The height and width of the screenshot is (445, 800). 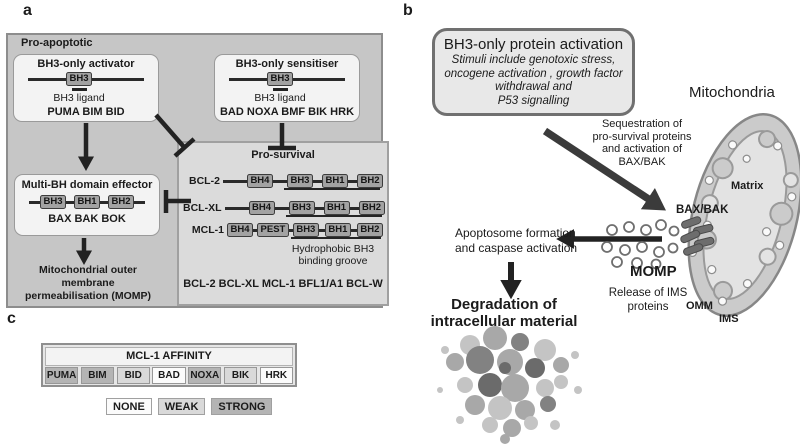 What do you see at coordinates (97, 375) in the screenshot?
I see `affinity-cell: BIM` at bounding box center [97, 375].